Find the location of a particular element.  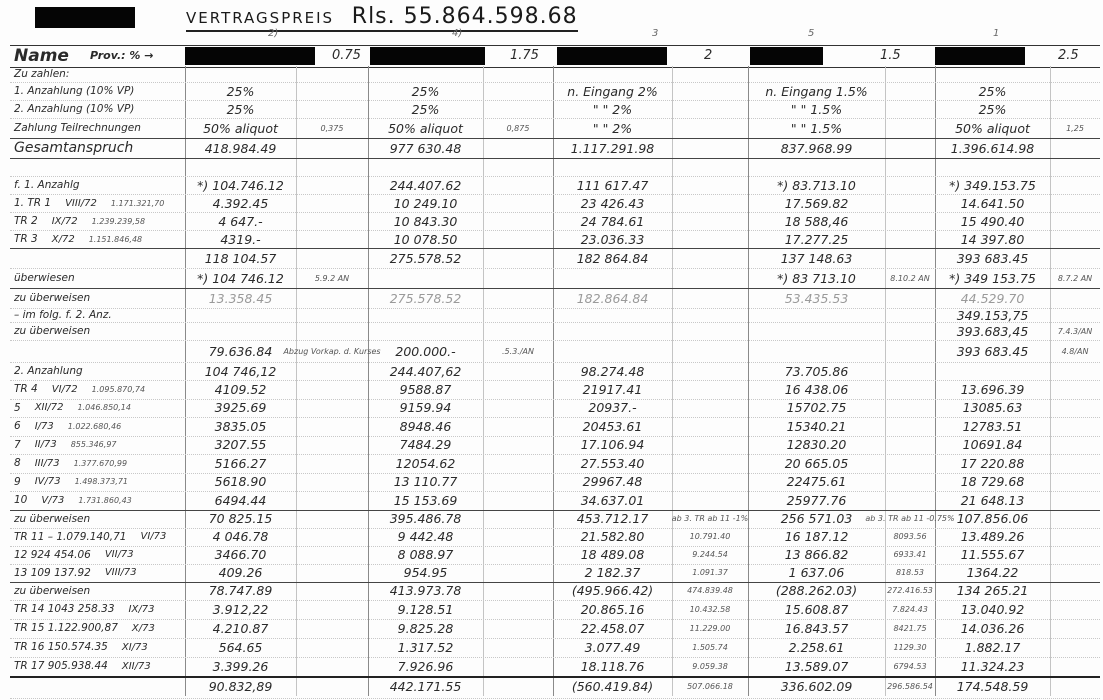

row-label-part: 13 109 137.92 is located at coordinates (52, 572).